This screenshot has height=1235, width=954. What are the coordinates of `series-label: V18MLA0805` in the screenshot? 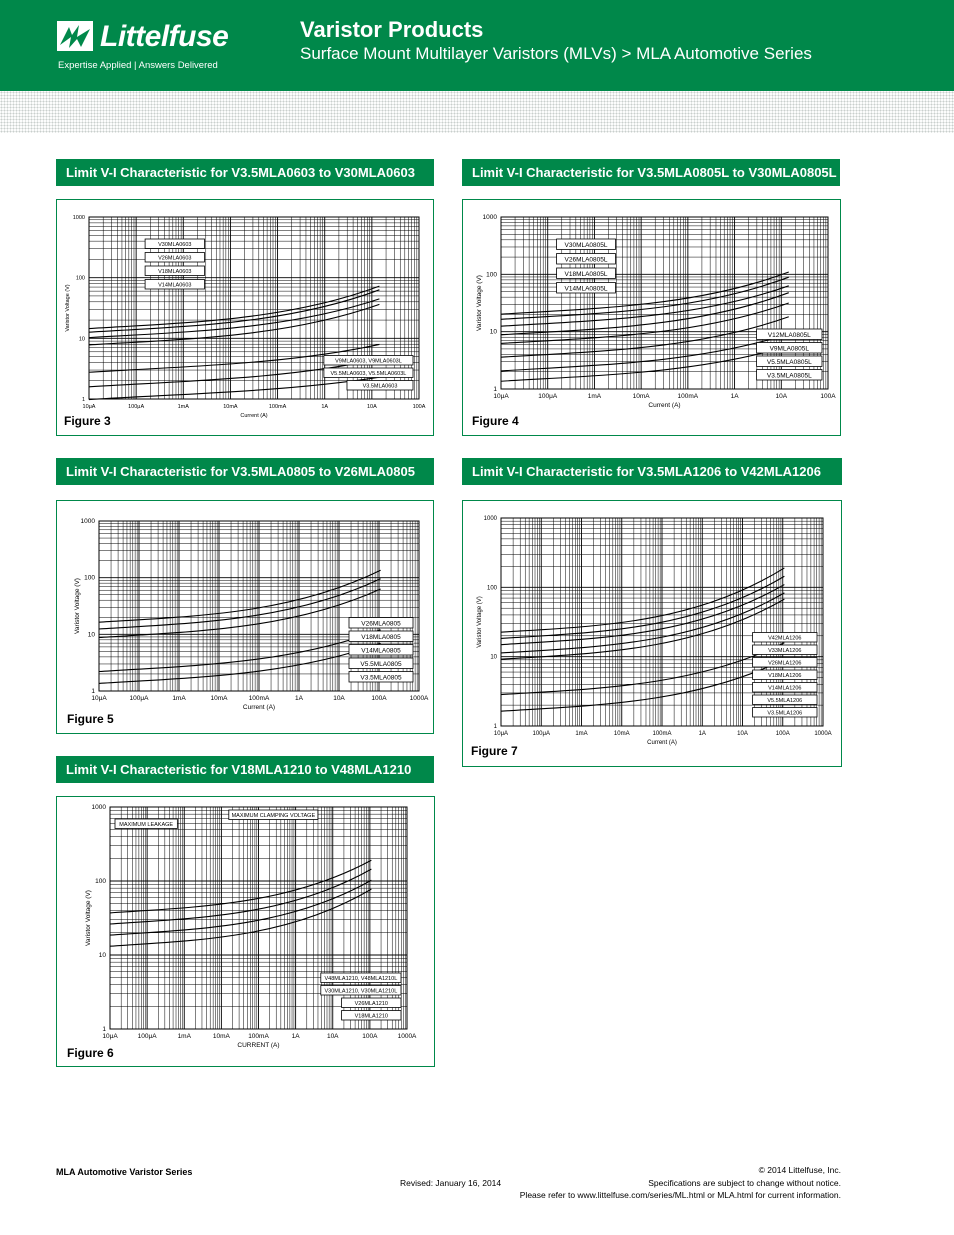 It's located at (381, 637).